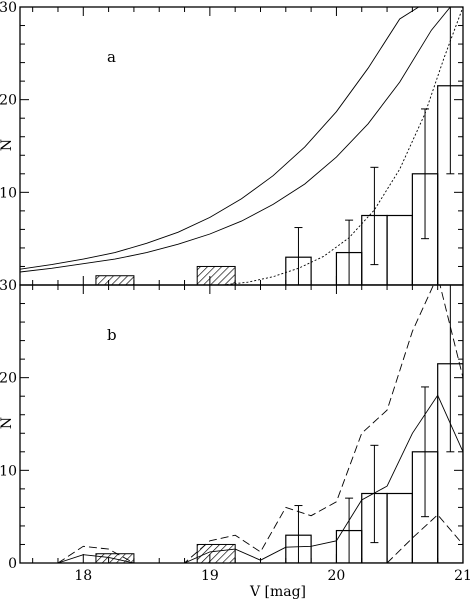 Image resolution: width=473 pixels, height=607 pixels. I want to click on x-tick-label: 19, so click(210, 576).